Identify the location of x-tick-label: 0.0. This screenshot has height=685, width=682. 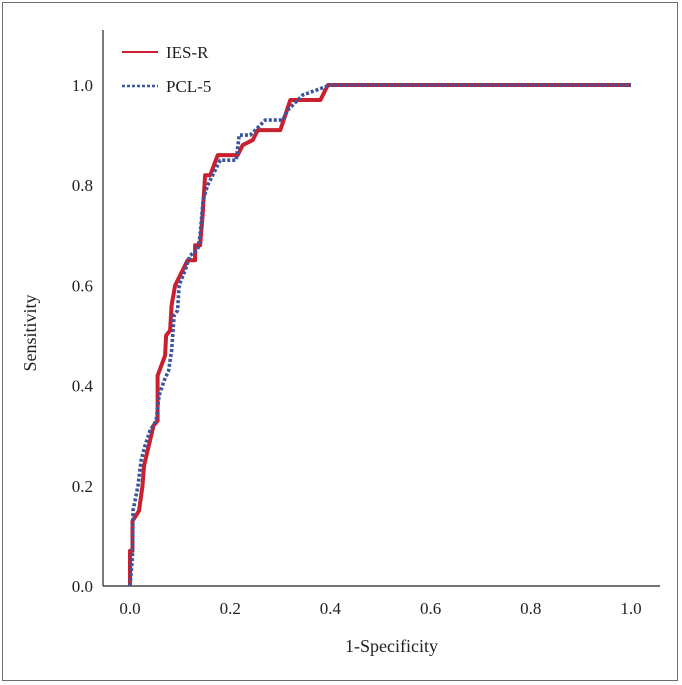
(129, 608).